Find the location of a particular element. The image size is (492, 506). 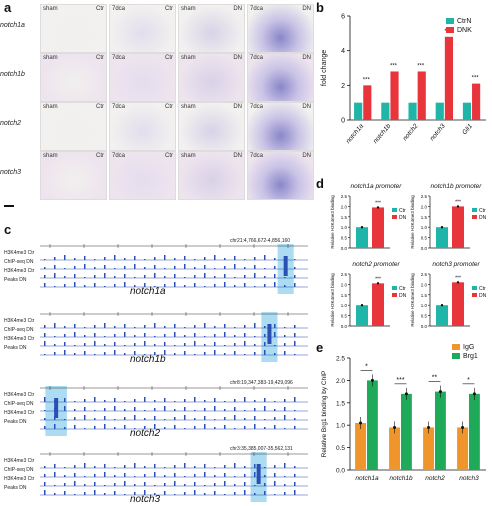

legend-label: DN is located at coordinates (403, 218).